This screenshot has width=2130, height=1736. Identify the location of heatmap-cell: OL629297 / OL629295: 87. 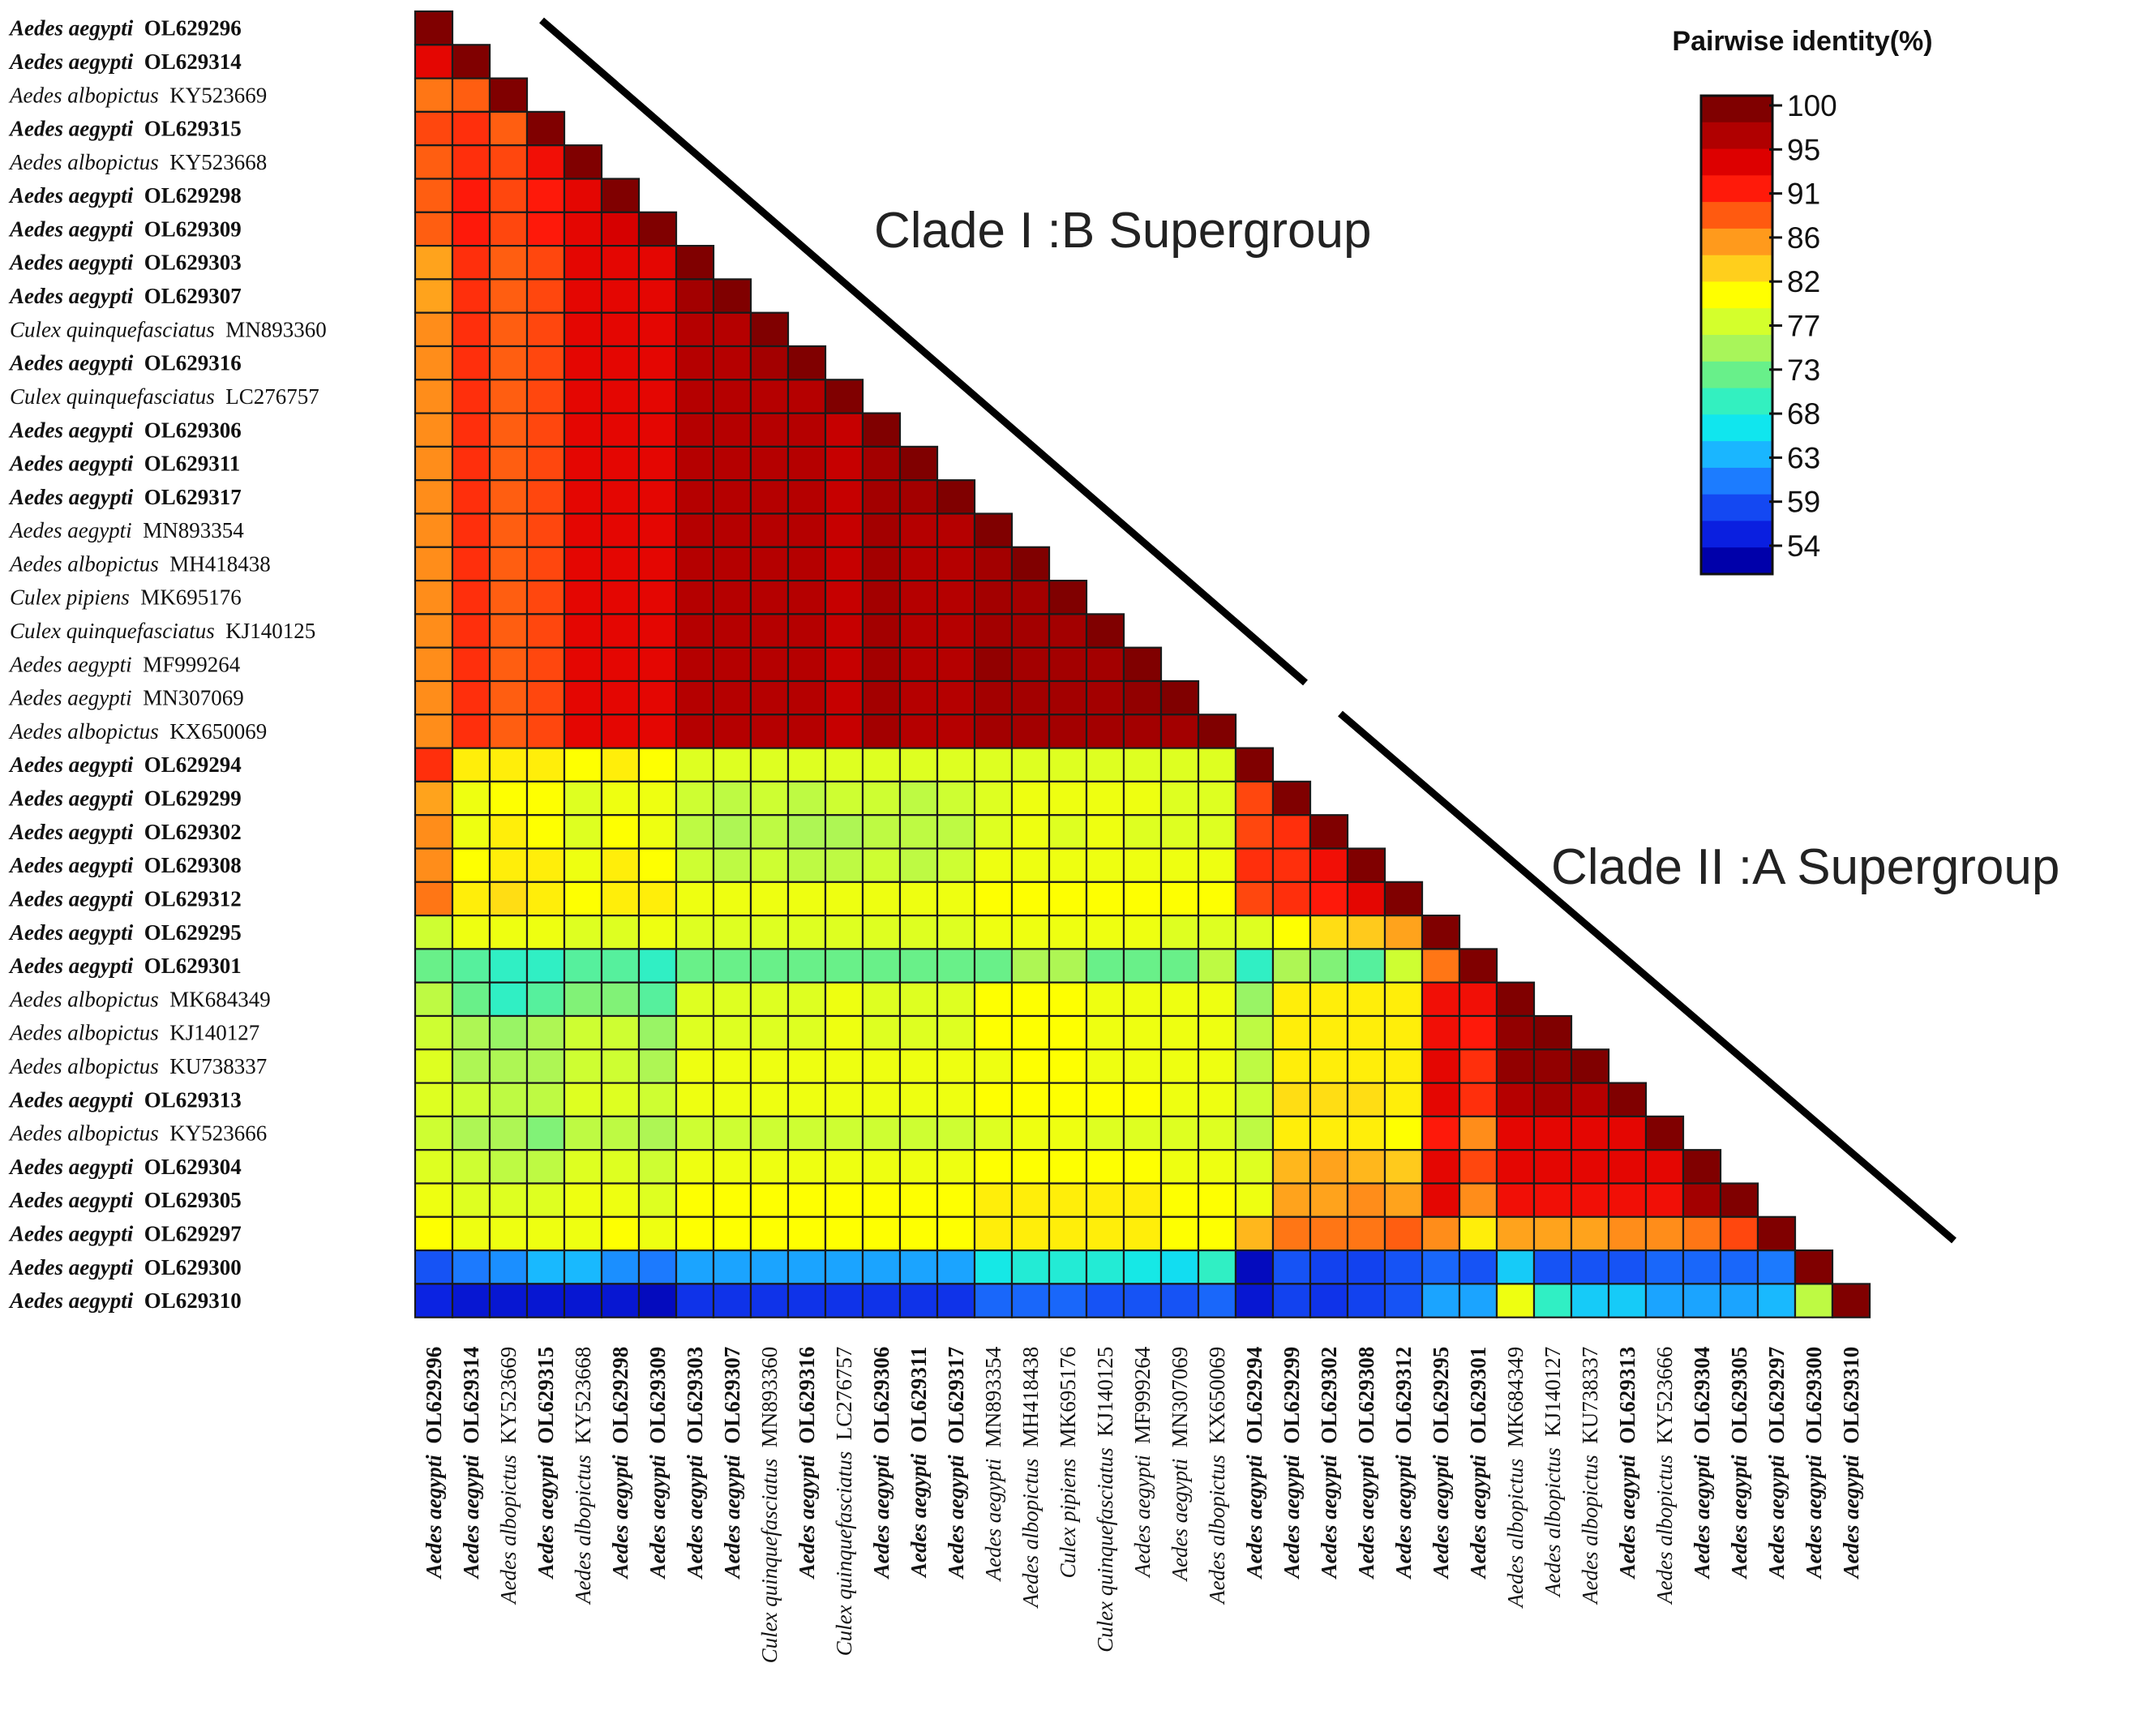
(1441, 1233).